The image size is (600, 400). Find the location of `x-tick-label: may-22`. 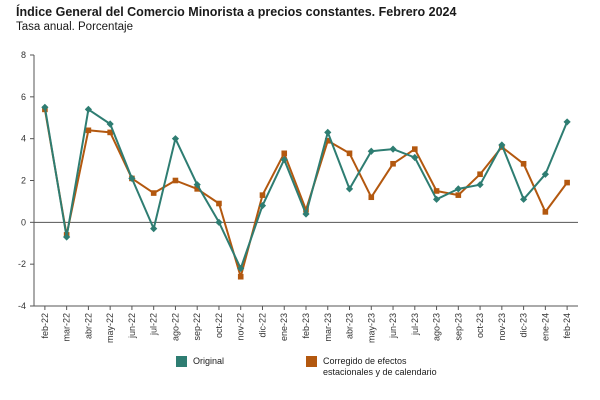

x-tick-label: may-22 is located at coordinates (110, 328).